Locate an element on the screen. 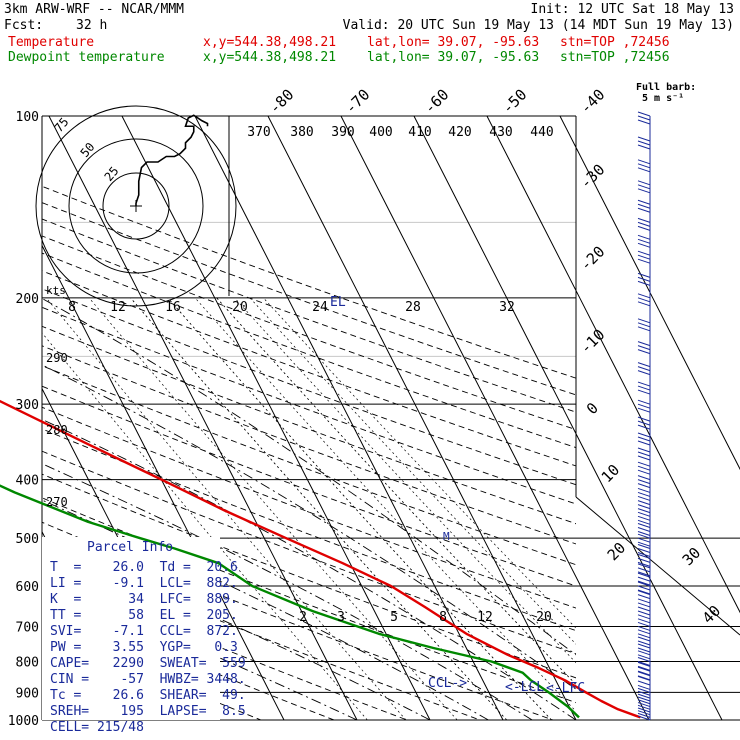  parcel-info-row: CAPE= 2290 SWEAT= 559 is located at coordinates (148, 663).